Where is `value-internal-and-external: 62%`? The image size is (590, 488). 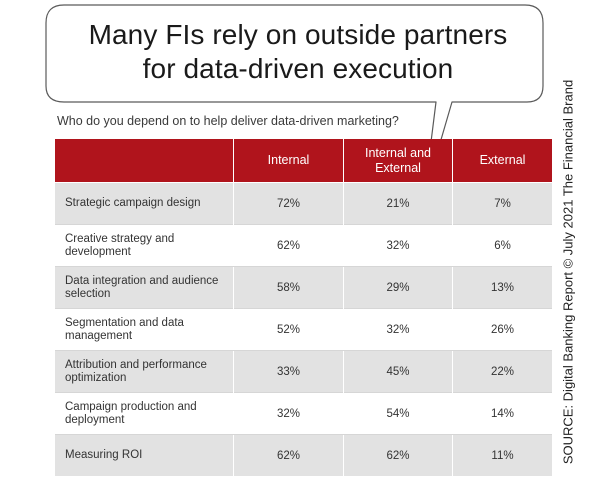 value-internal-and-external: 62% is located at coordinates (398, 455).